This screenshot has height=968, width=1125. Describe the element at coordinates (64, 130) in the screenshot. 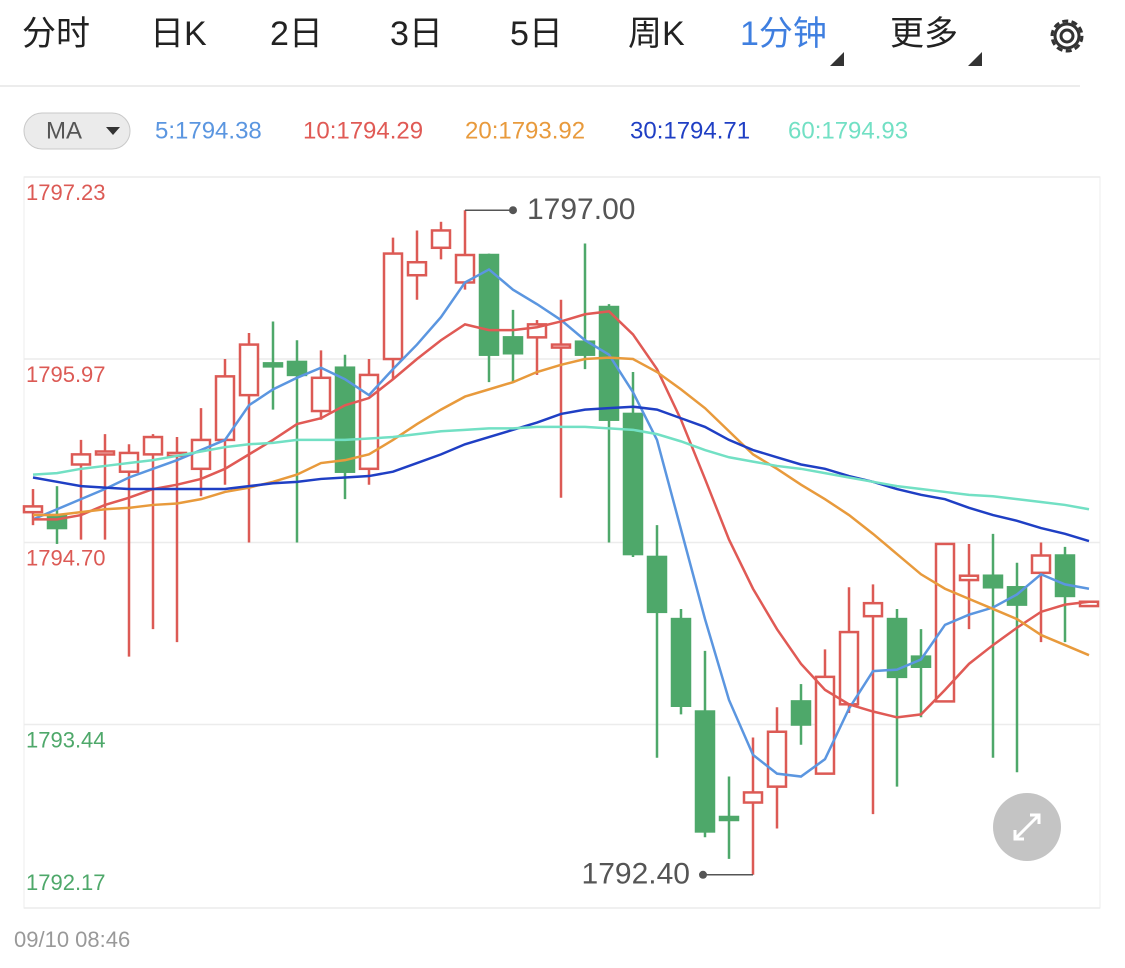

I see `indicator-label: MA` at that location.